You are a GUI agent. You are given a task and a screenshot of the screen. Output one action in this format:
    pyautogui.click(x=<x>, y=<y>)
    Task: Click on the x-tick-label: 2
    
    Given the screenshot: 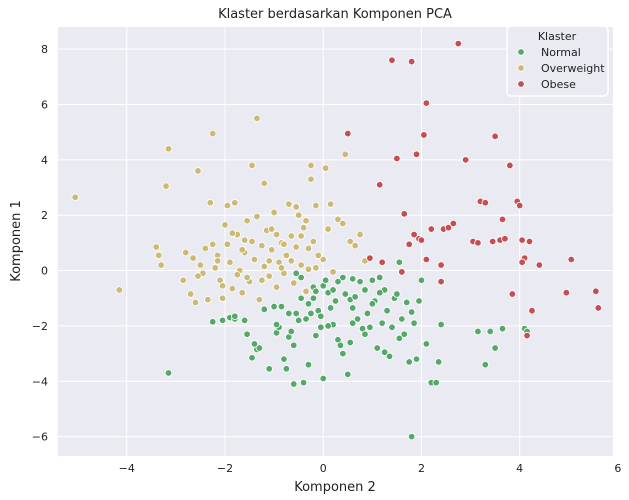 What is the action you would take?
    pyautogui.click(x=421, y=468)
    